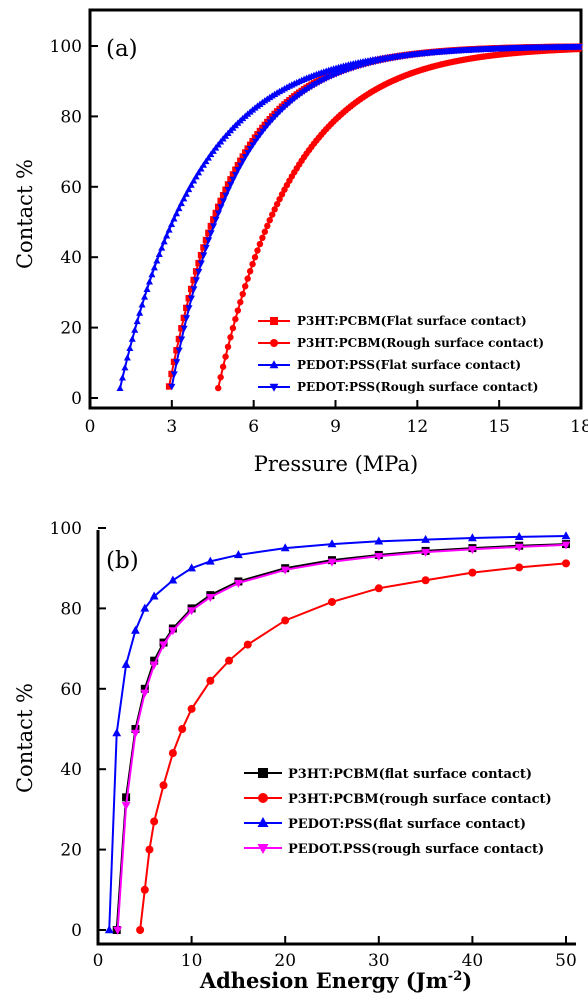  I want to click on panel-a-label: (a), so click(122, 49).